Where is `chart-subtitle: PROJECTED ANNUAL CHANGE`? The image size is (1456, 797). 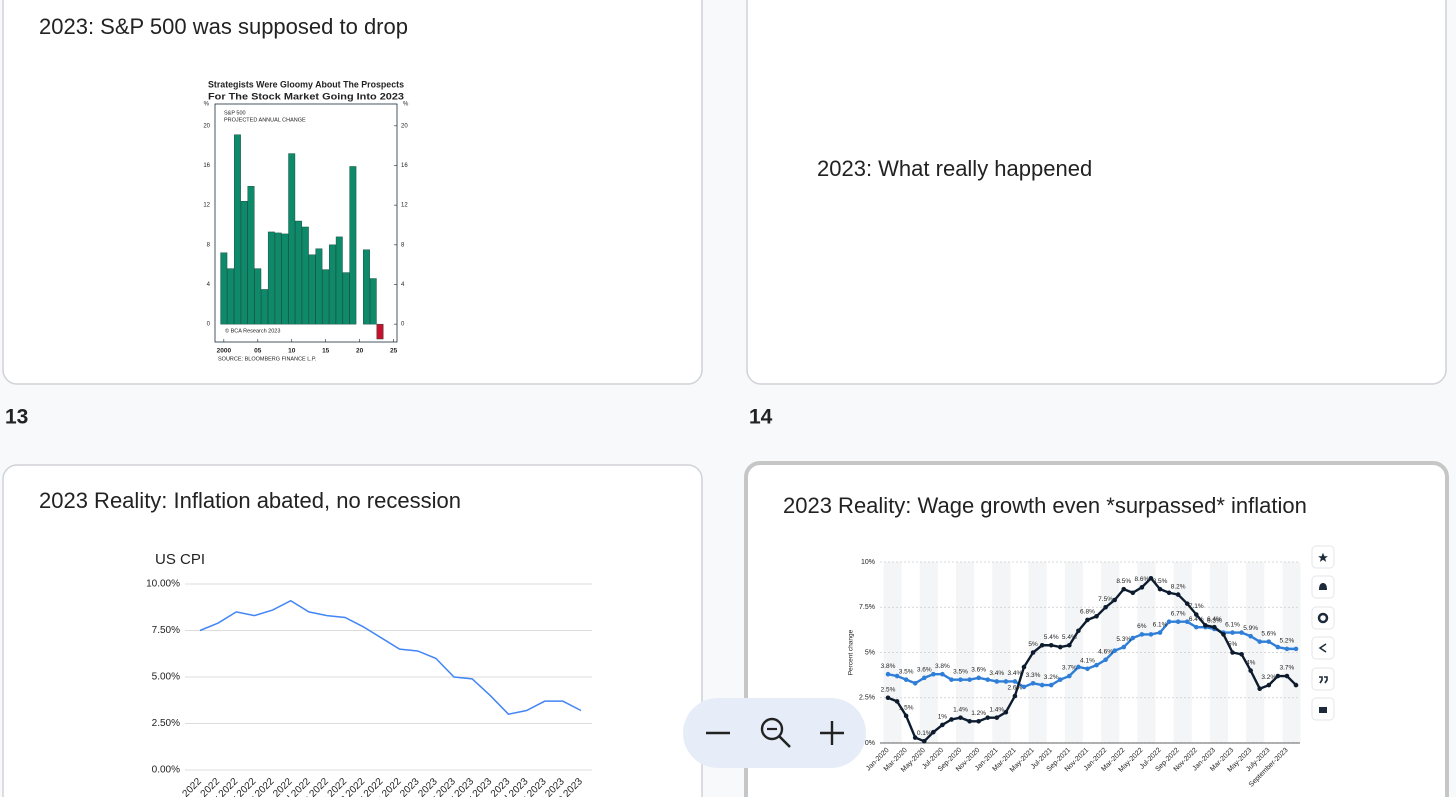
chart-subtitle: PROJECTED ANNUAL CHANGE is located at coordinates (265, 120).